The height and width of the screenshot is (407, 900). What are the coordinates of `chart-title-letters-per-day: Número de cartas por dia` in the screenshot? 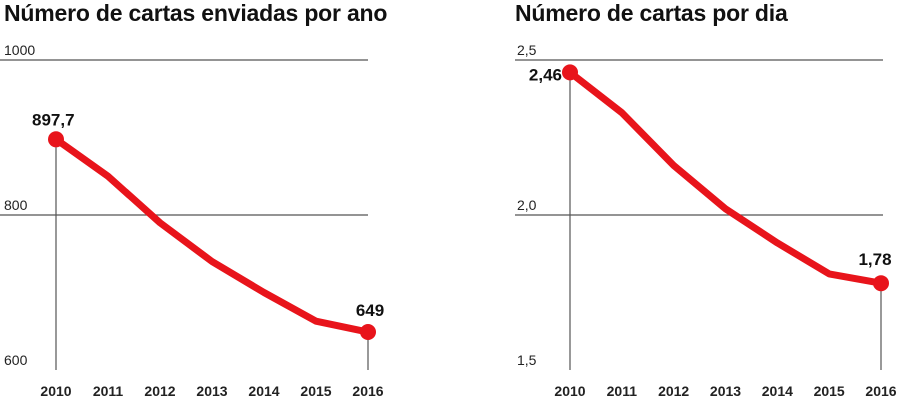 It's located at (651, 13).